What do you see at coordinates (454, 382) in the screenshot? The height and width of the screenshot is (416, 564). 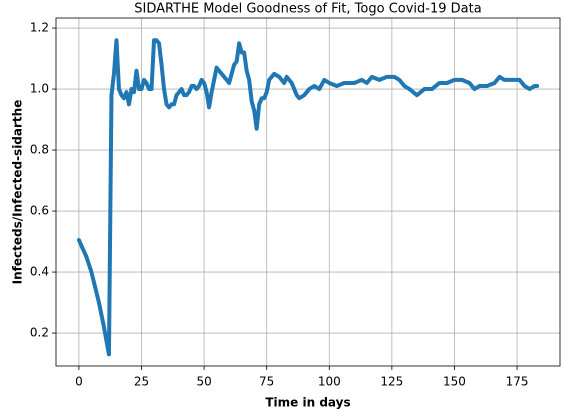 I see `x-tick-label: 150` at bounding box center [454, 382].